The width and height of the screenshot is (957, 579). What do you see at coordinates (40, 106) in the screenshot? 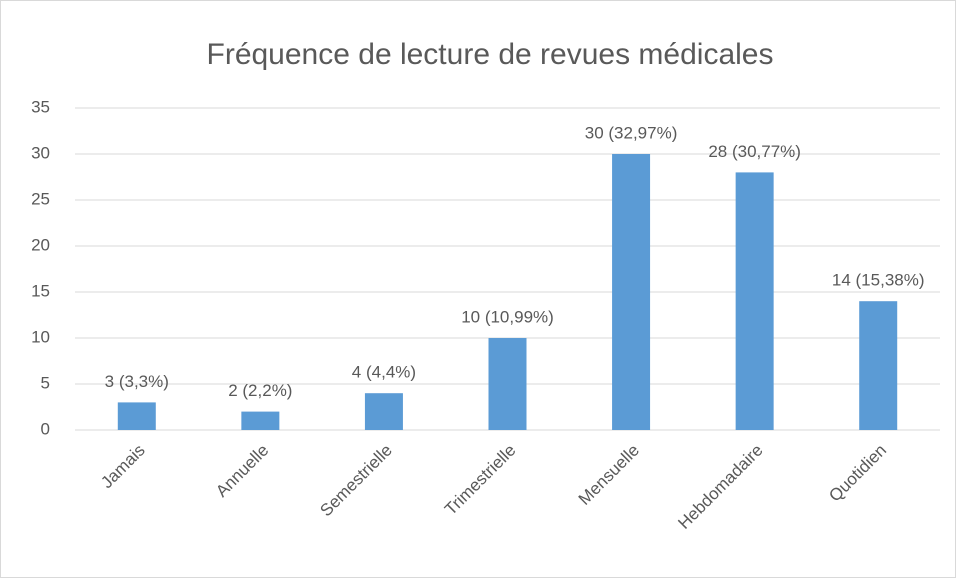
I see `y-tick-label: 35` at bounding box center [40, 106].